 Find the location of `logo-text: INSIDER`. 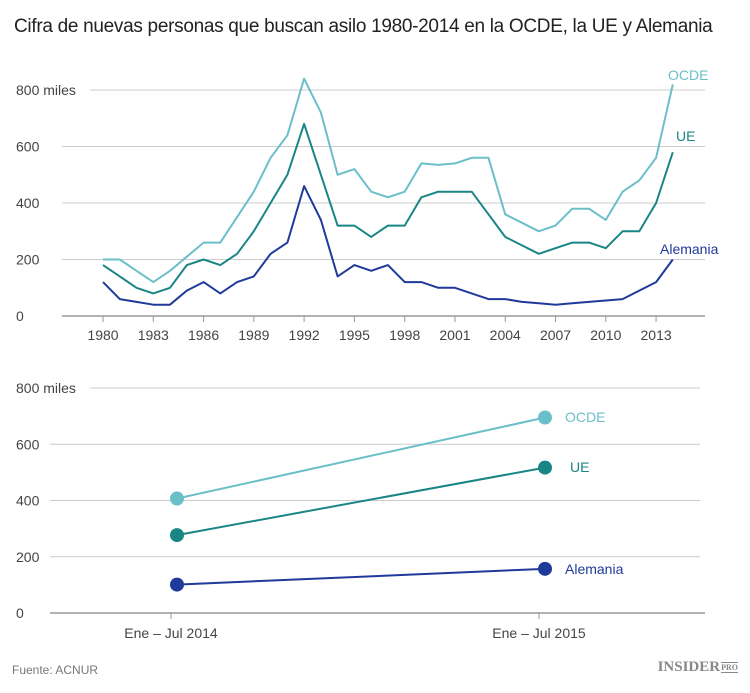

logo-text: INSIDER is located at coordinates (689, 667).